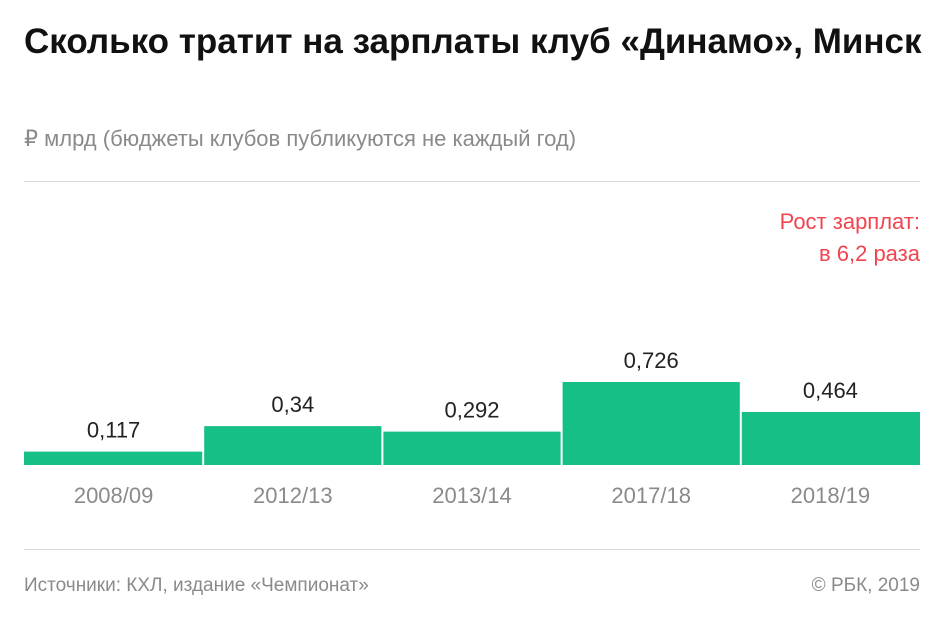  Describe the element at coordinates (113, 430) in the screenshot. I see `value-label: 0,117` at that location.